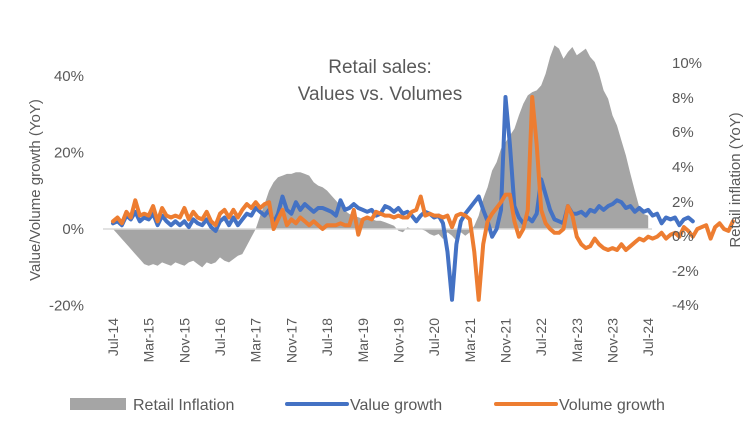 This screenshot has width=750, height=442. I want to click on x-tick-label: Nov-23, so click(613, 340).